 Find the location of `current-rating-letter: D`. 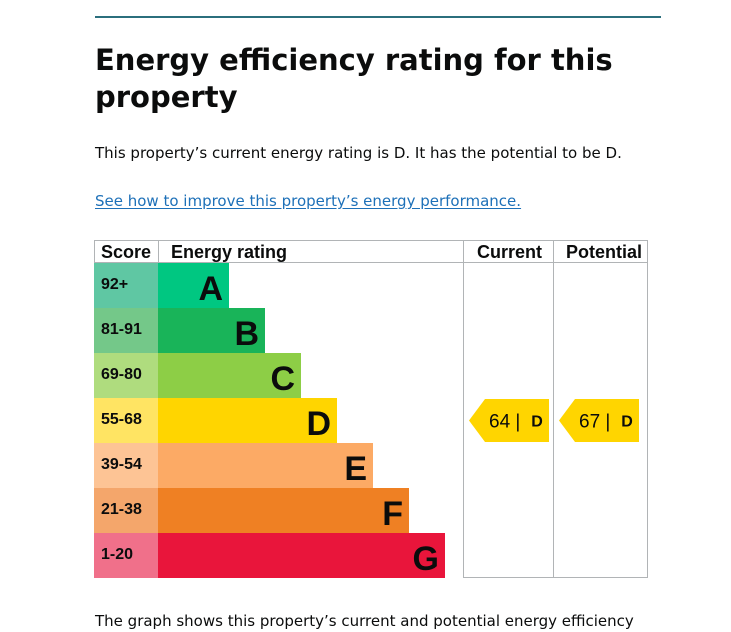

current-rating-letter: D is located at coordinates (537, 422).